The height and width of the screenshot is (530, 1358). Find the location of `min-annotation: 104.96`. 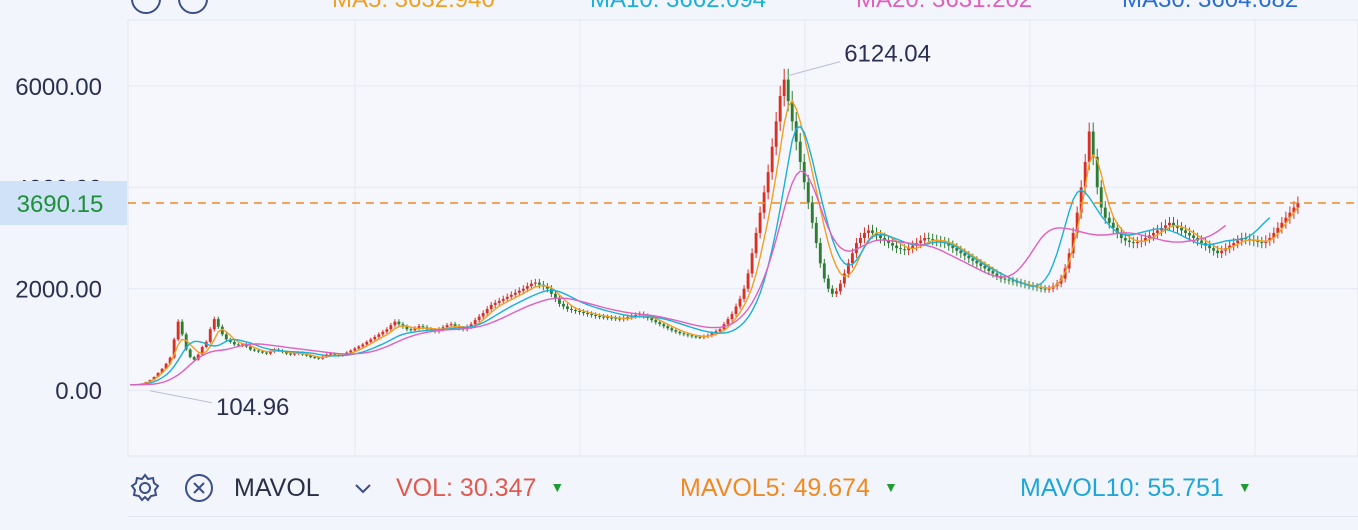

min-annotation: 104.96 is located at coordinates (252, 407).